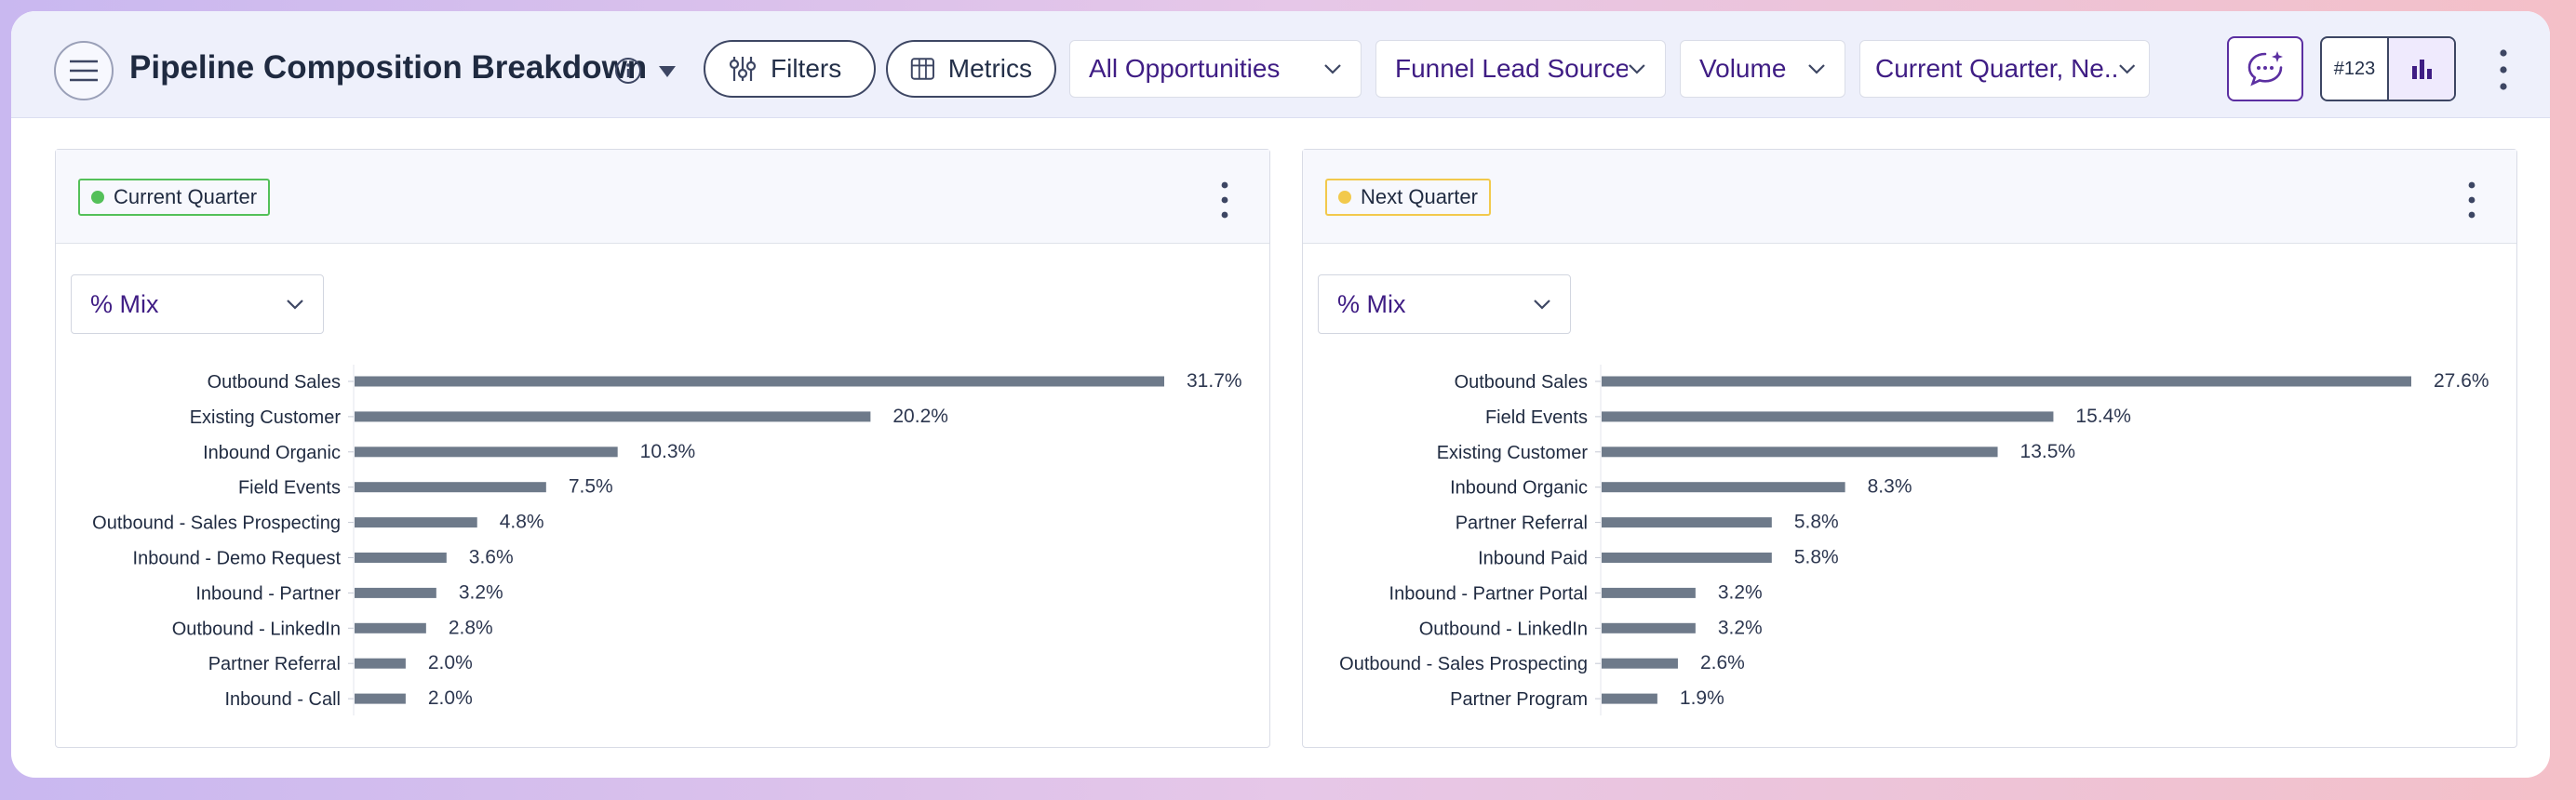 Image resolution: width=2576 pixels, height=800 pixels. I want to click on measure-select-value: Volume, so click(1743, 68).